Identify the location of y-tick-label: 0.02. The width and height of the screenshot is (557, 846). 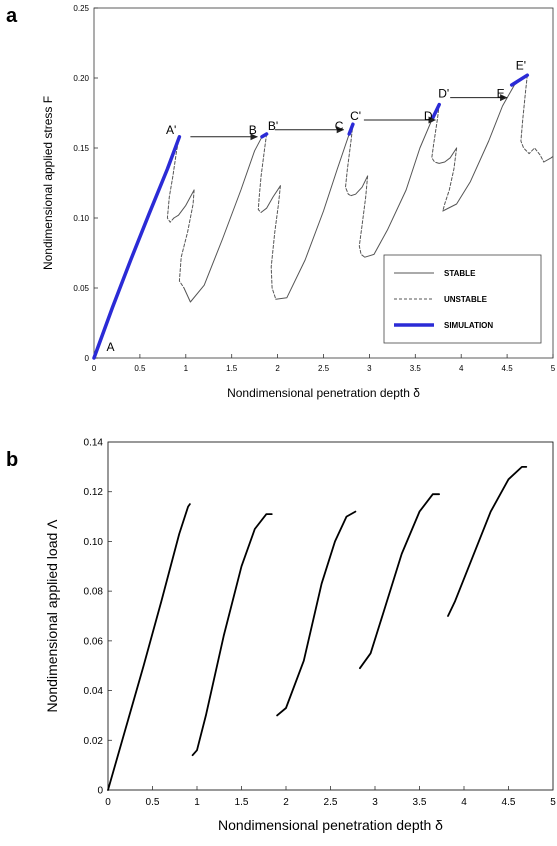
(94, 741).